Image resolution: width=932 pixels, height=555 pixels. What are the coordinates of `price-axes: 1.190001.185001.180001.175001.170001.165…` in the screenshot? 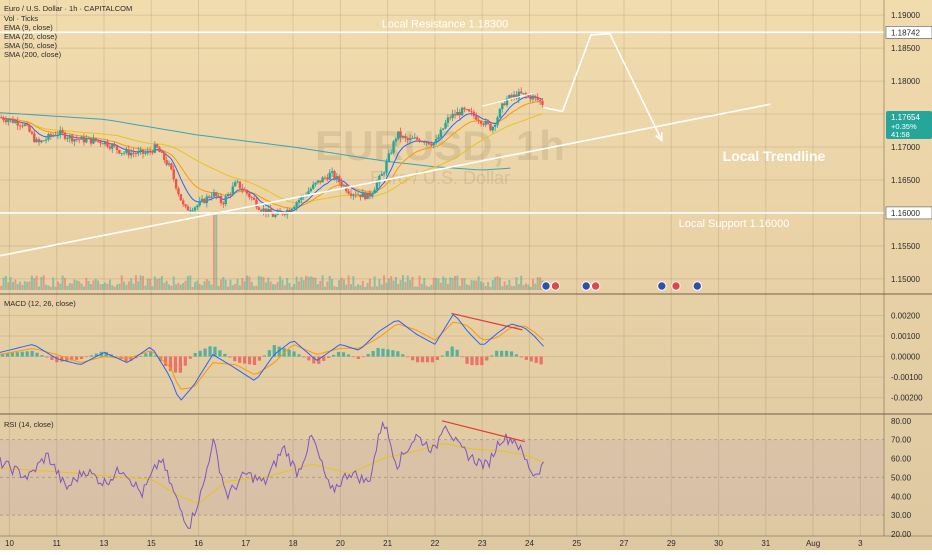 It's located at (908, 275).